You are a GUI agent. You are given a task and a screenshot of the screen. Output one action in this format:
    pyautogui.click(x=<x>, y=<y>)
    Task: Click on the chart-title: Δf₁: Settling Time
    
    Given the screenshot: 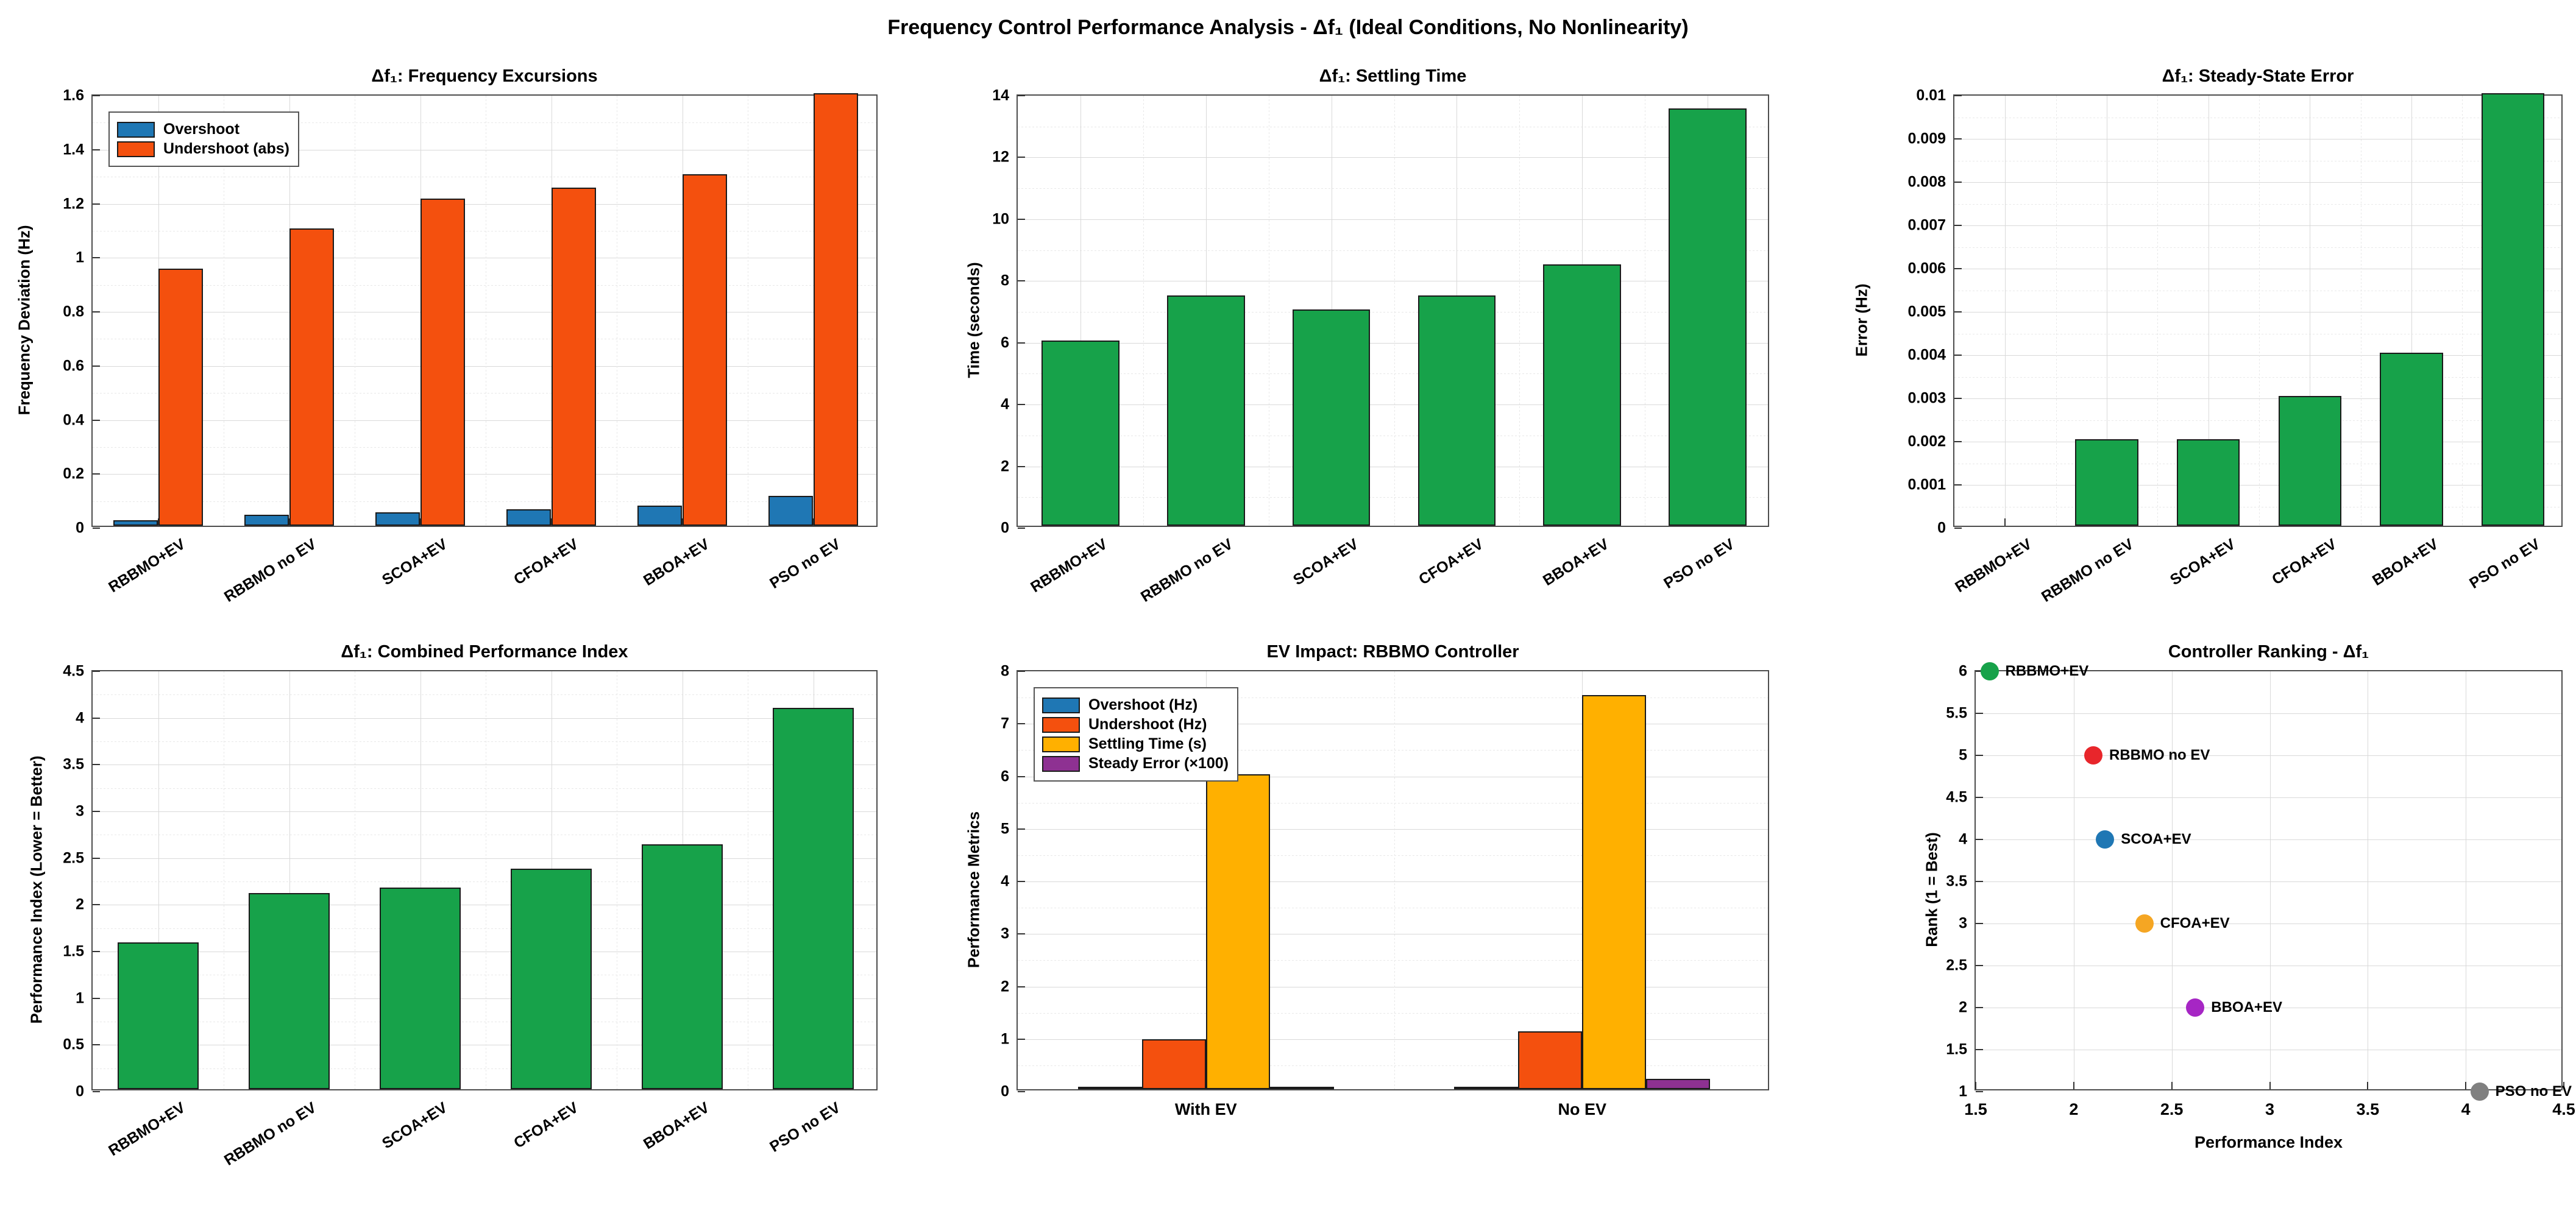 What is the action you would take?
    pyautogui.click(x=1393, y=76)
    